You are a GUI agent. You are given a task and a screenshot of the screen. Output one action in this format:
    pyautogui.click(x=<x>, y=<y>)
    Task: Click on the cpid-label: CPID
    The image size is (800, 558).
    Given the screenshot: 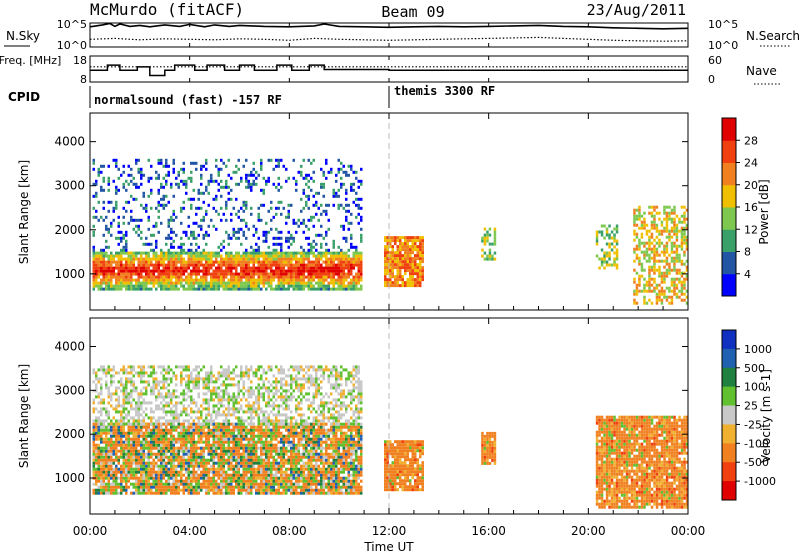 What is the action you would take?
    pyautogui.click(x=24, y=97)
    